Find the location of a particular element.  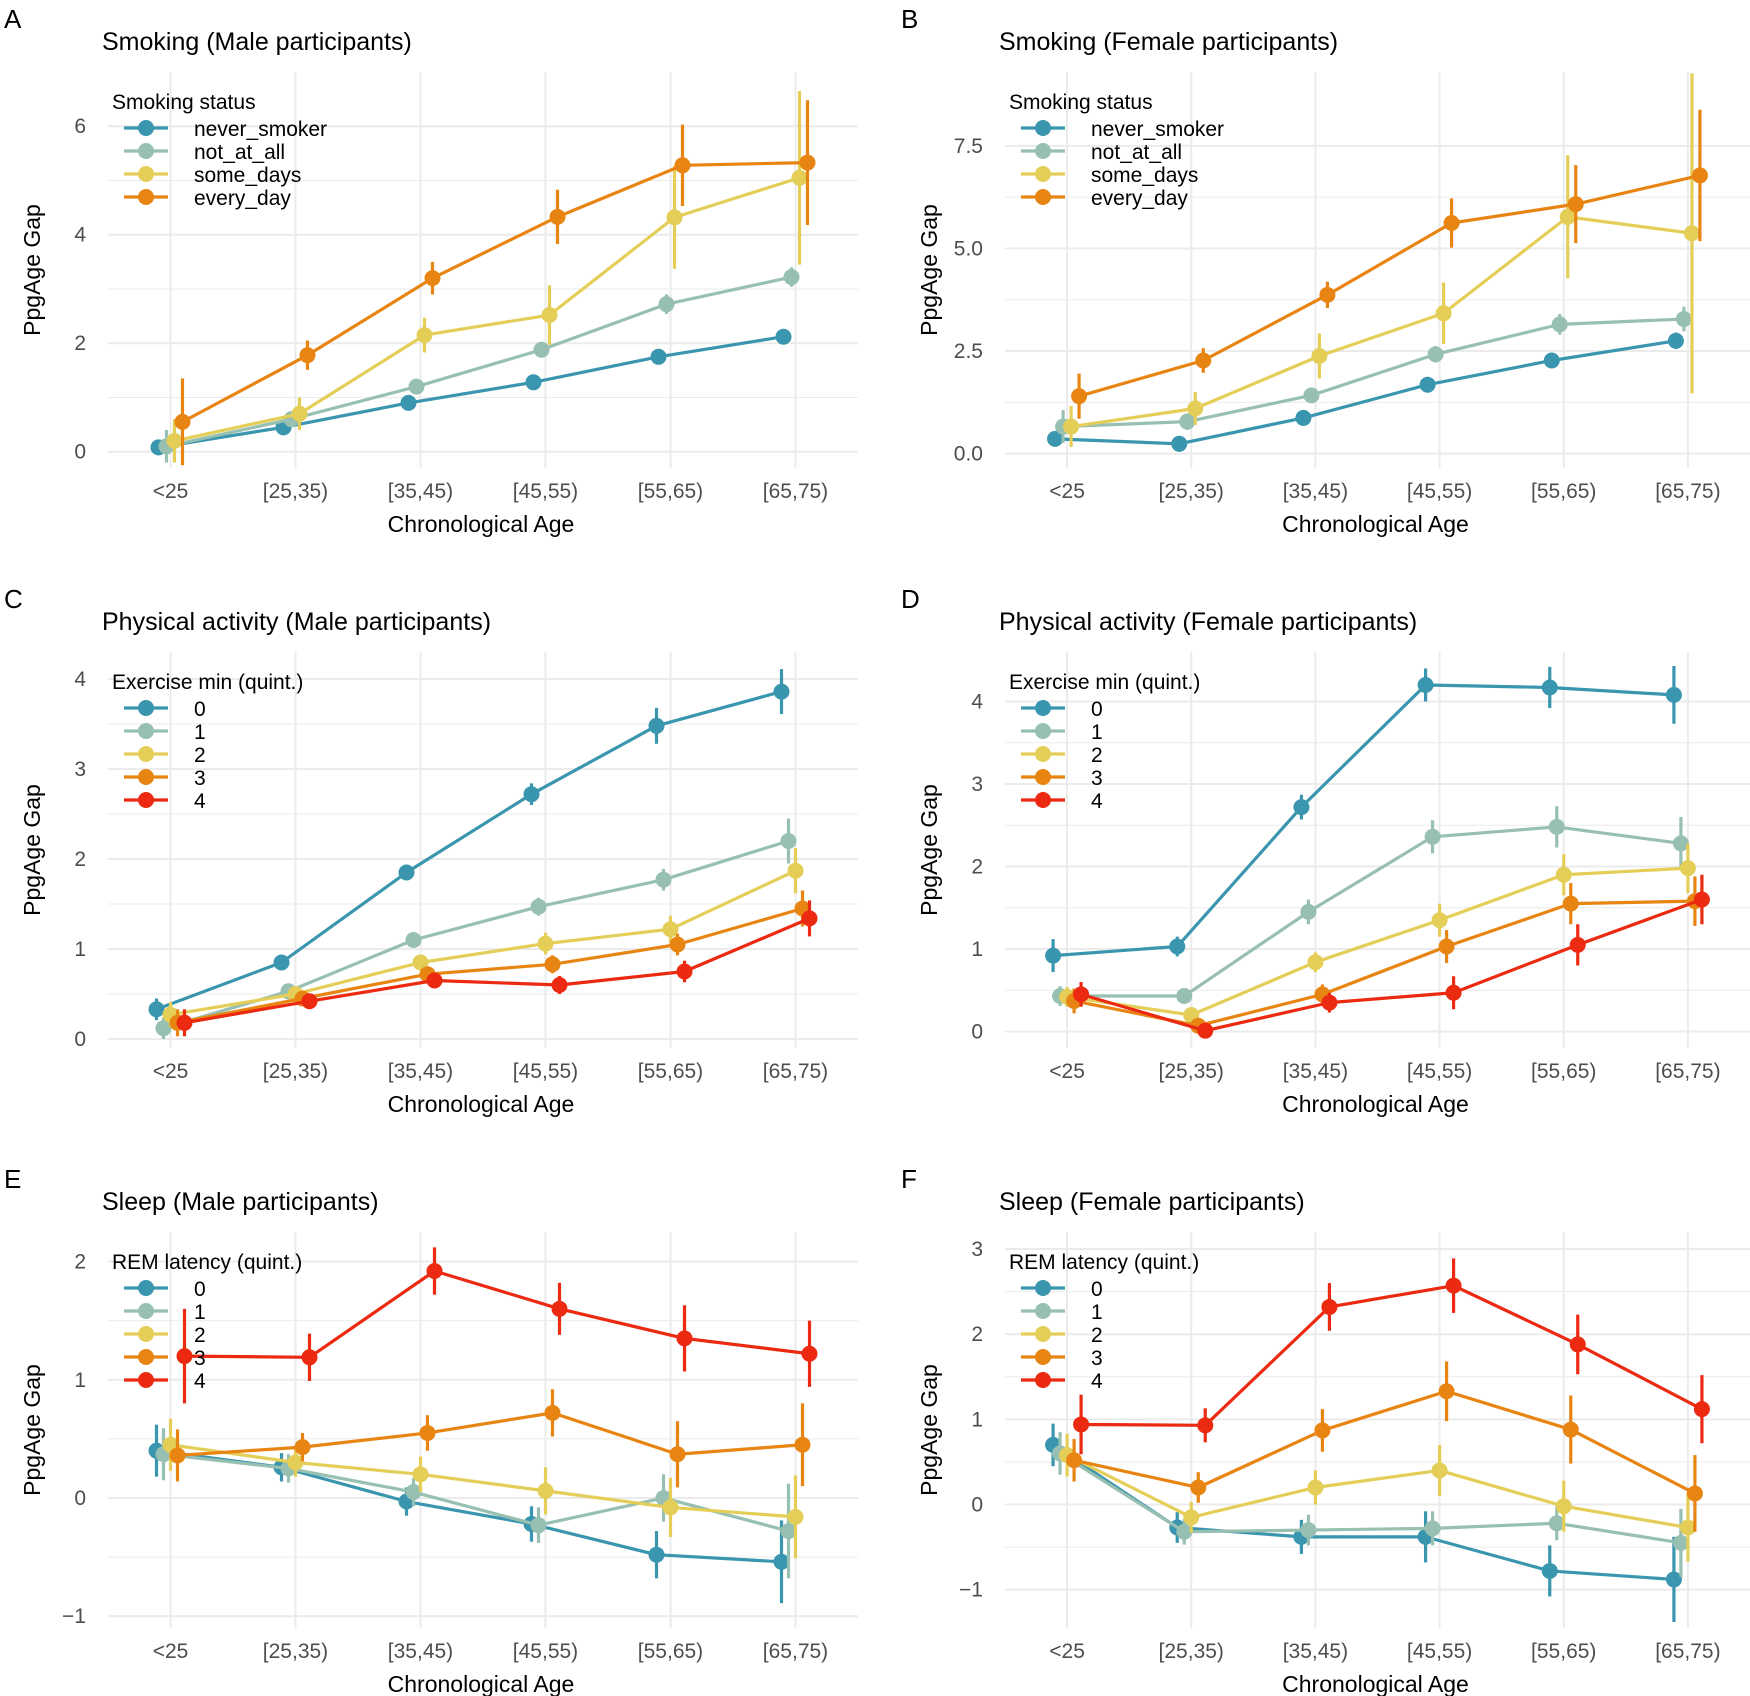

x-tick-label: [25,35) is located at coordinates (295, 491).